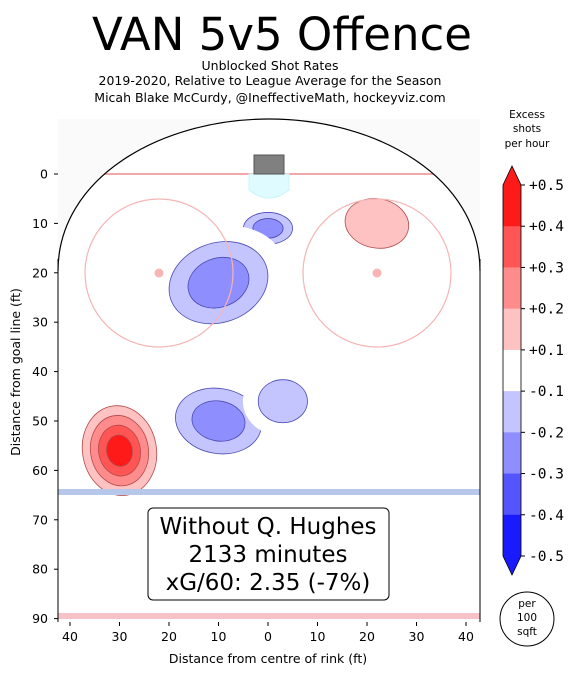  Describe the element at coordinates (269, 616) in the screenshot. I see `centre-line` at that location.